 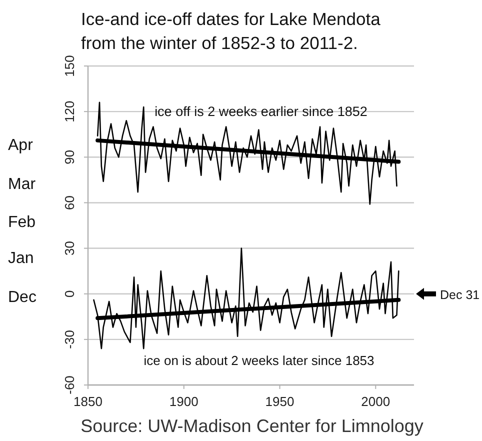 What do you see at coordinates (69, 202) in the screenshot?
I see `y-tick-label: 60` at bounding box center [69, 202].